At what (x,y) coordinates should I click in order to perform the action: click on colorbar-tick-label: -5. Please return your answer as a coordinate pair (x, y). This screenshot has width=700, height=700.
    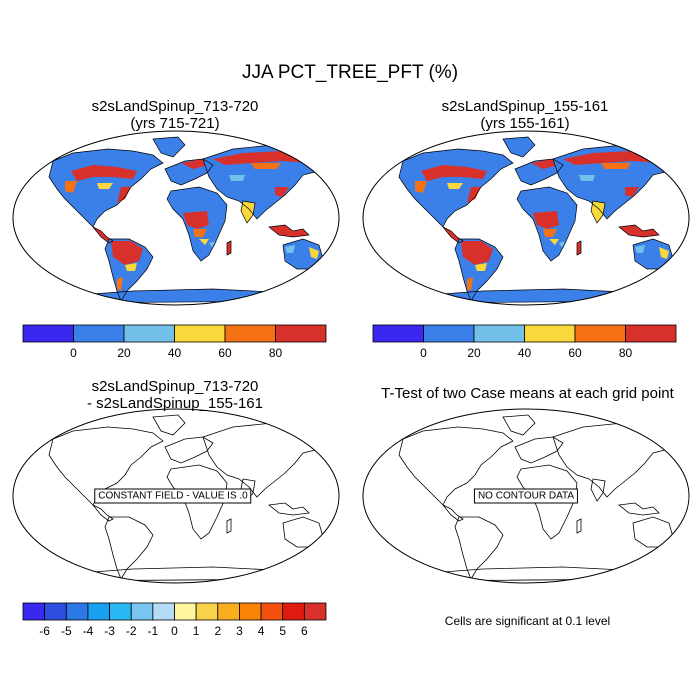
    Looking at the image, I should click on (66, 631).